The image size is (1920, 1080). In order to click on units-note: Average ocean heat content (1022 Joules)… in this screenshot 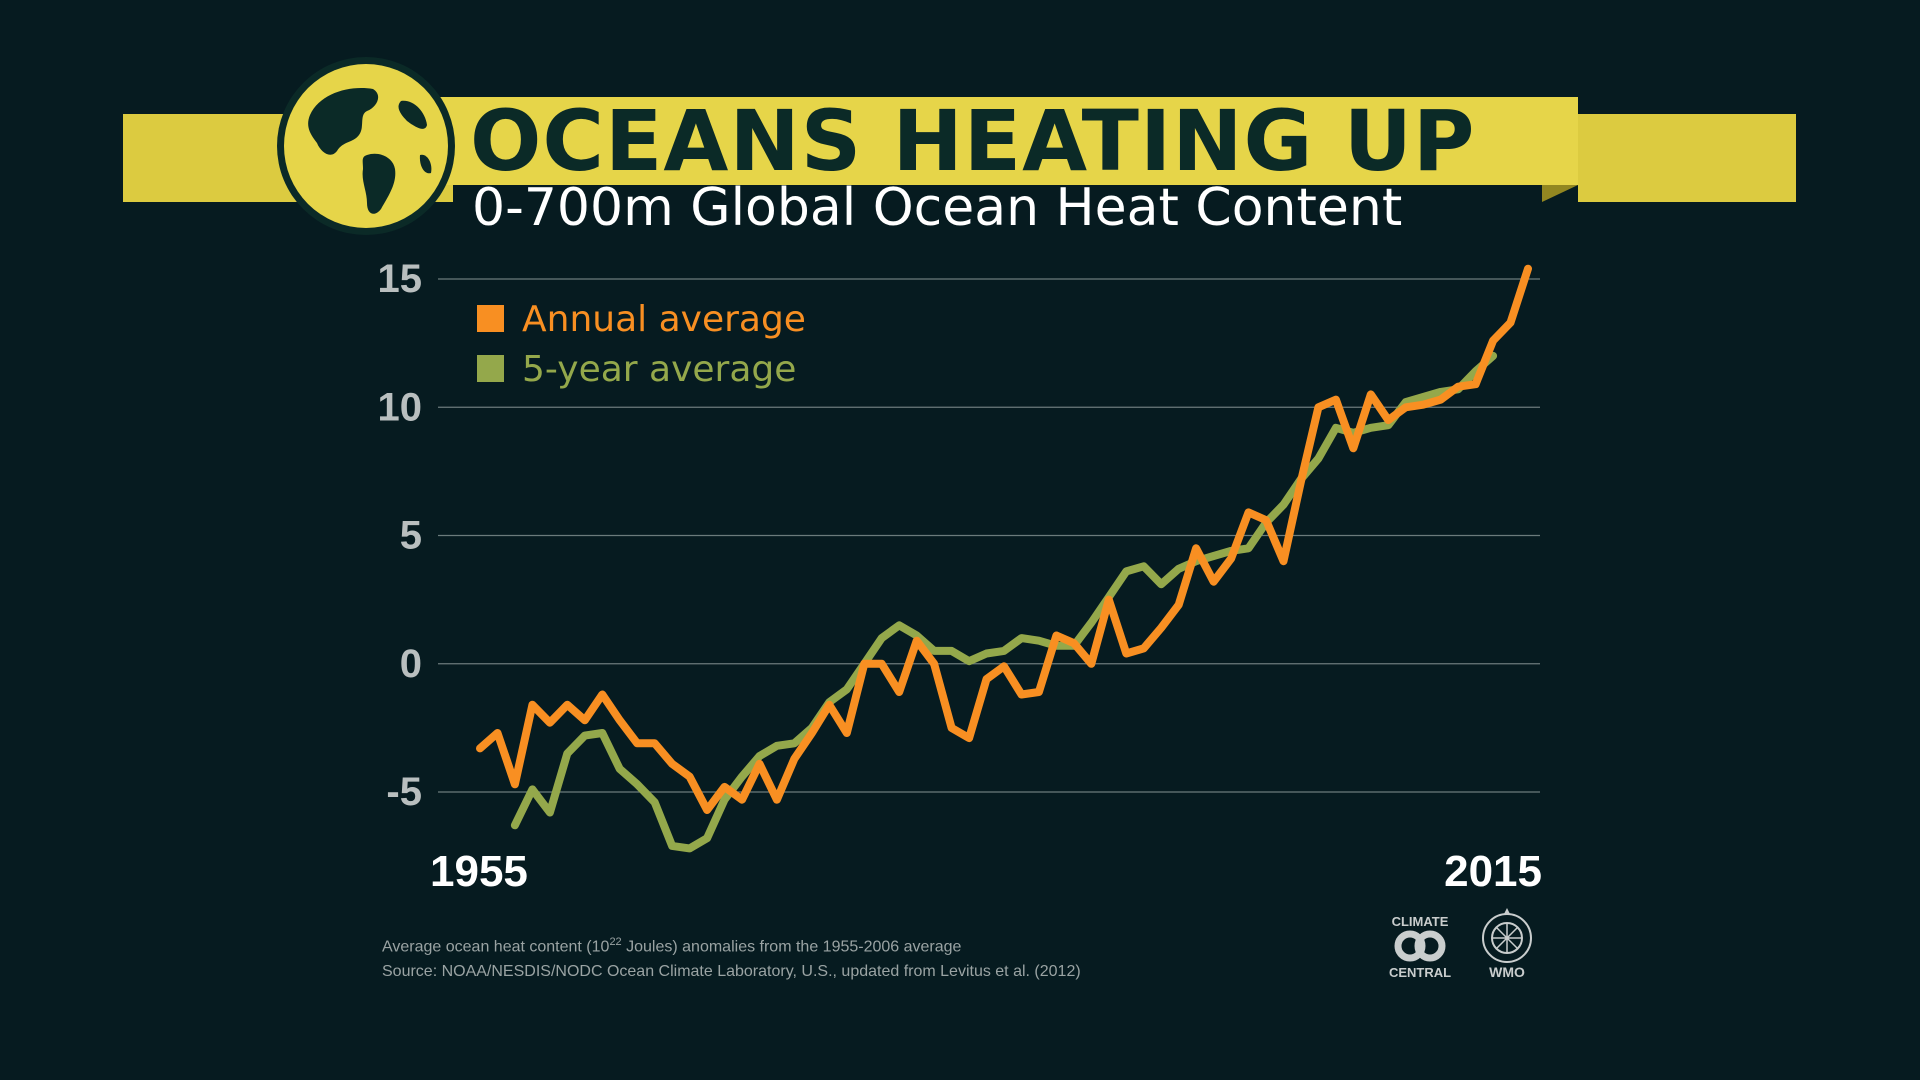, I will do `click(731, 944)`.